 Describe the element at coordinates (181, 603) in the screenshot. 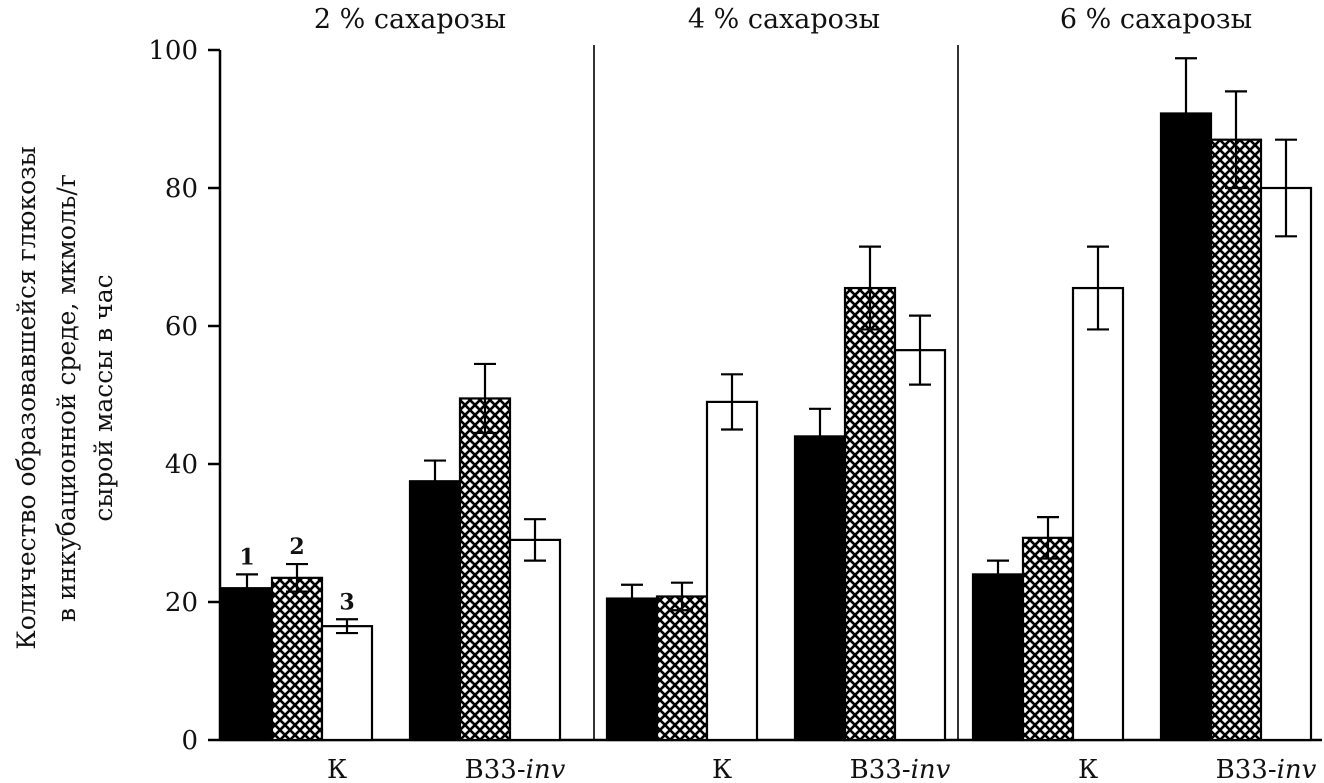

I see `y-tick-label: 20` at that location.